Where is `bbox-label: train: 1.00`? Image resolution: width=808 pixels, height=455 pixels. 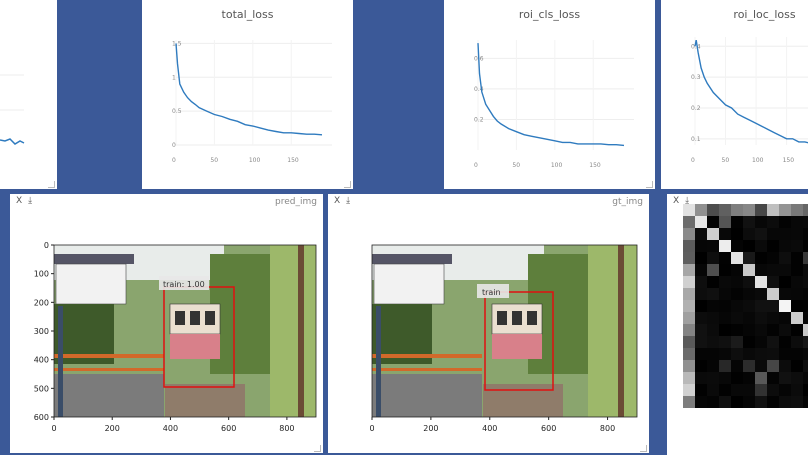 bbox-label: train: 1.00 is located at coordinates (184, 284).